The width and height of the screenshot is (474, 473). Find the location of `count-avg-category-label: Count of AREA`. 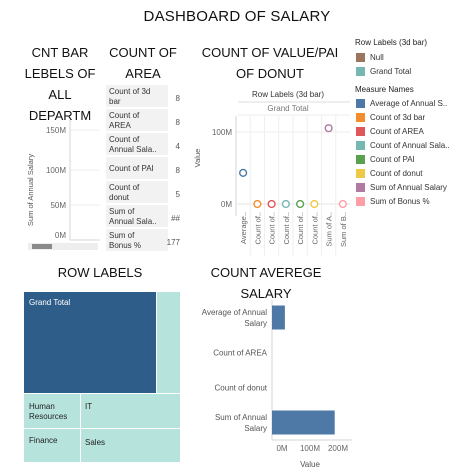

count-avg-category-label: Count of AREA is located at coordinates (240, 353).